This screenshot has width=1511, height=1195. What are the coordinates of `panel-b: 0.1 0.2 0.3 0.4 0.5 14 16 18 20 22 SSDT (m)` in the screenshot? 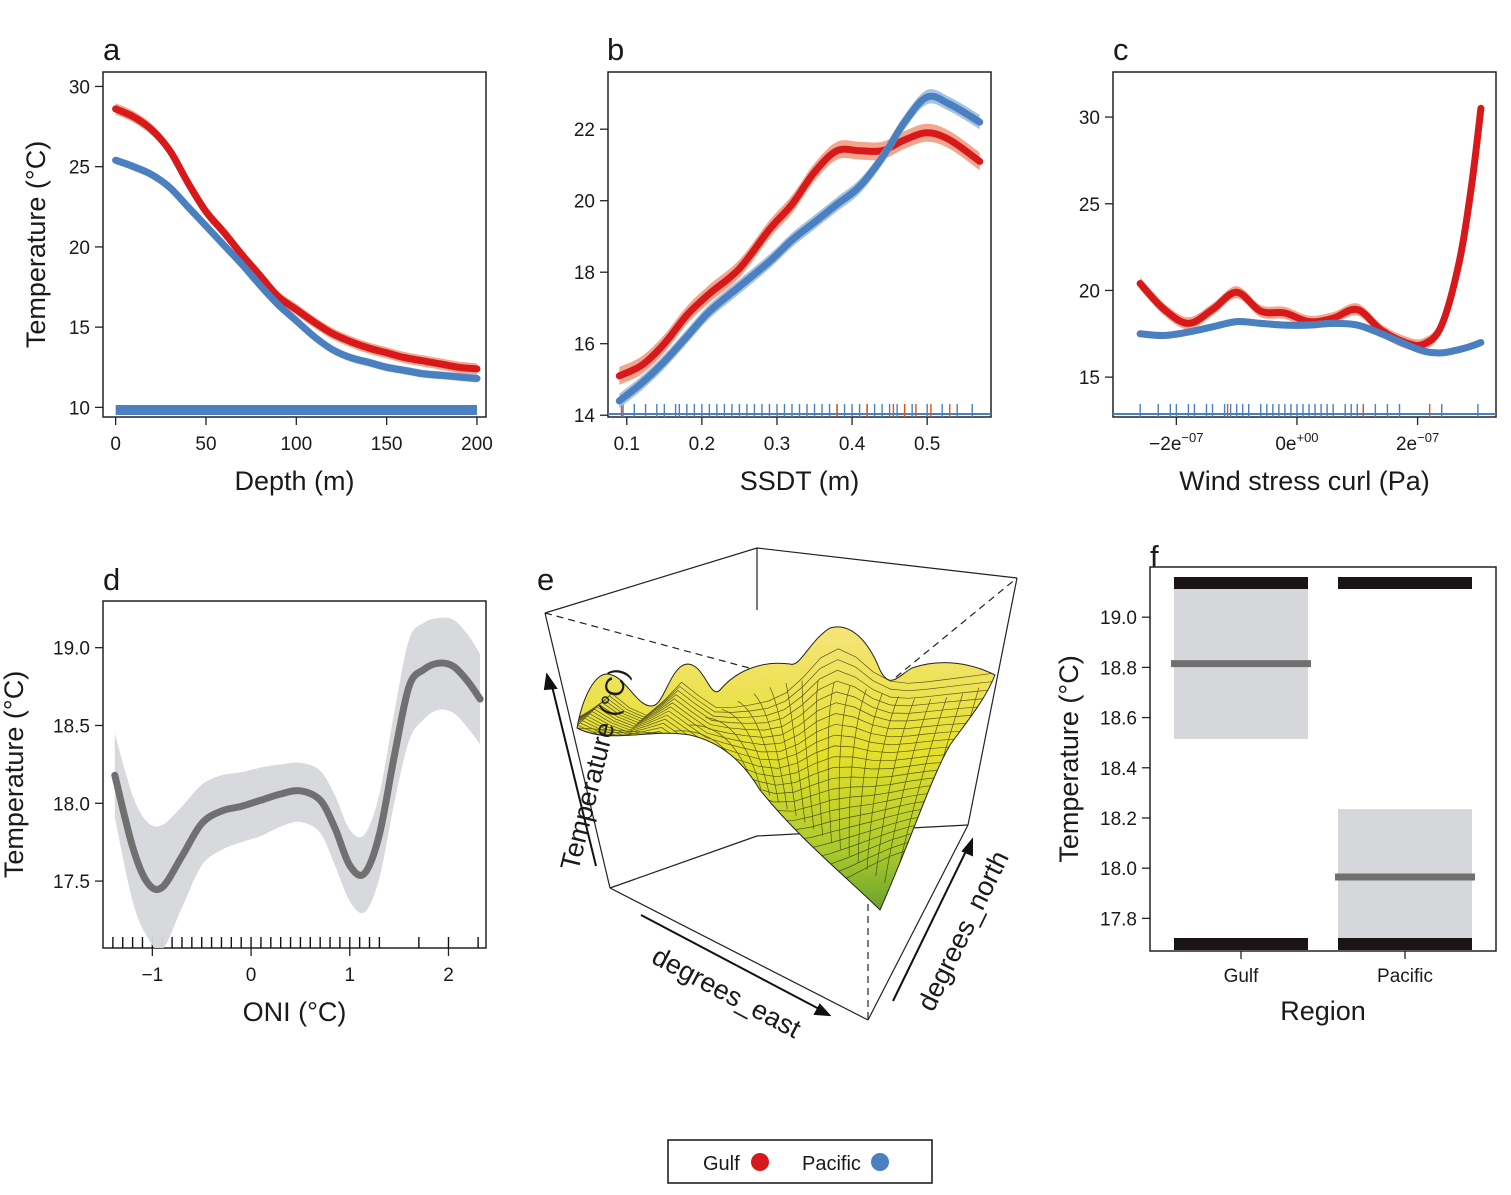 It's located at (783, 283).